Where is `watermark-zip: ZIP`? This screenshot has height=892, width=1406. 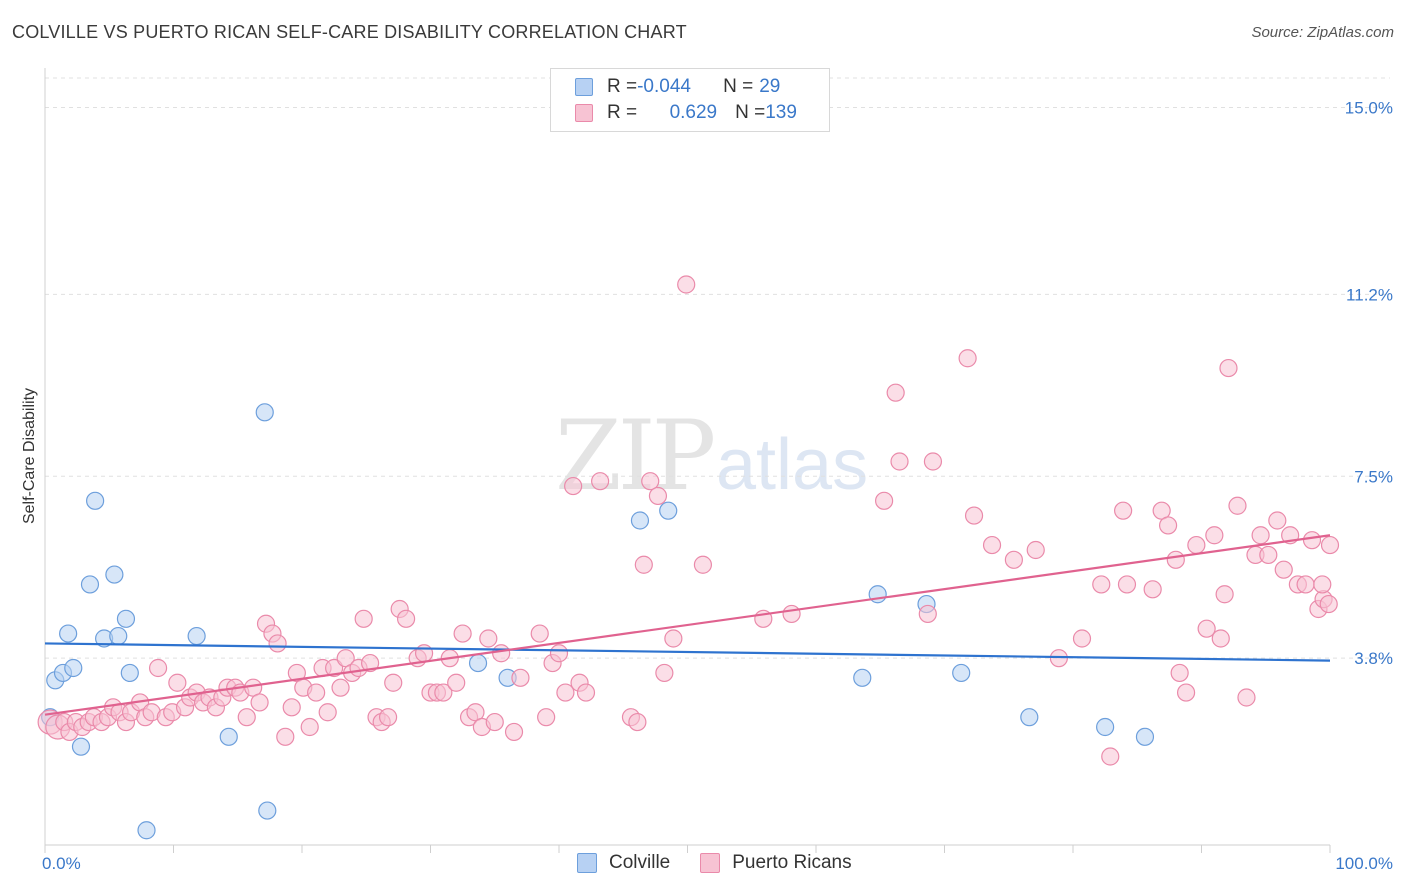
watermark-zip: ZIP is located at coordinates (635, 456).